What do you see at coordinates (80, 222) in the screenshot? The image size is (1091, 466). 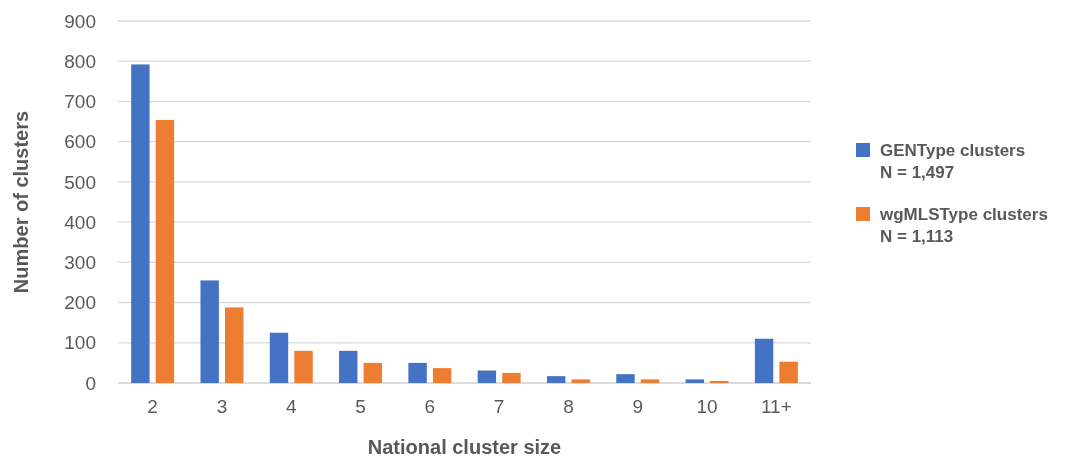 I see `y-tick-label: 400` at bounding box center [80, 222].